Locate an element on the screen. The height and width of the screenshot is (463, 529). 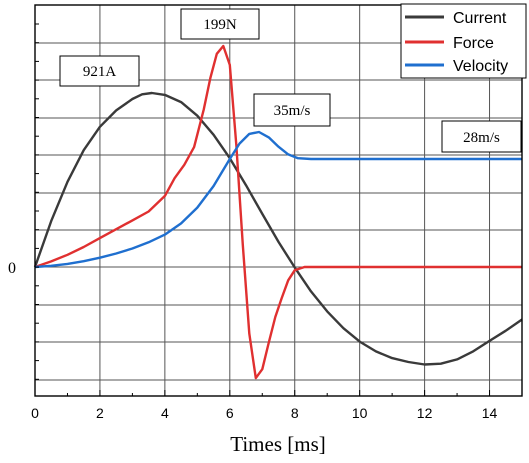
legend-label-force: Force is located at coordinates (473, 43).